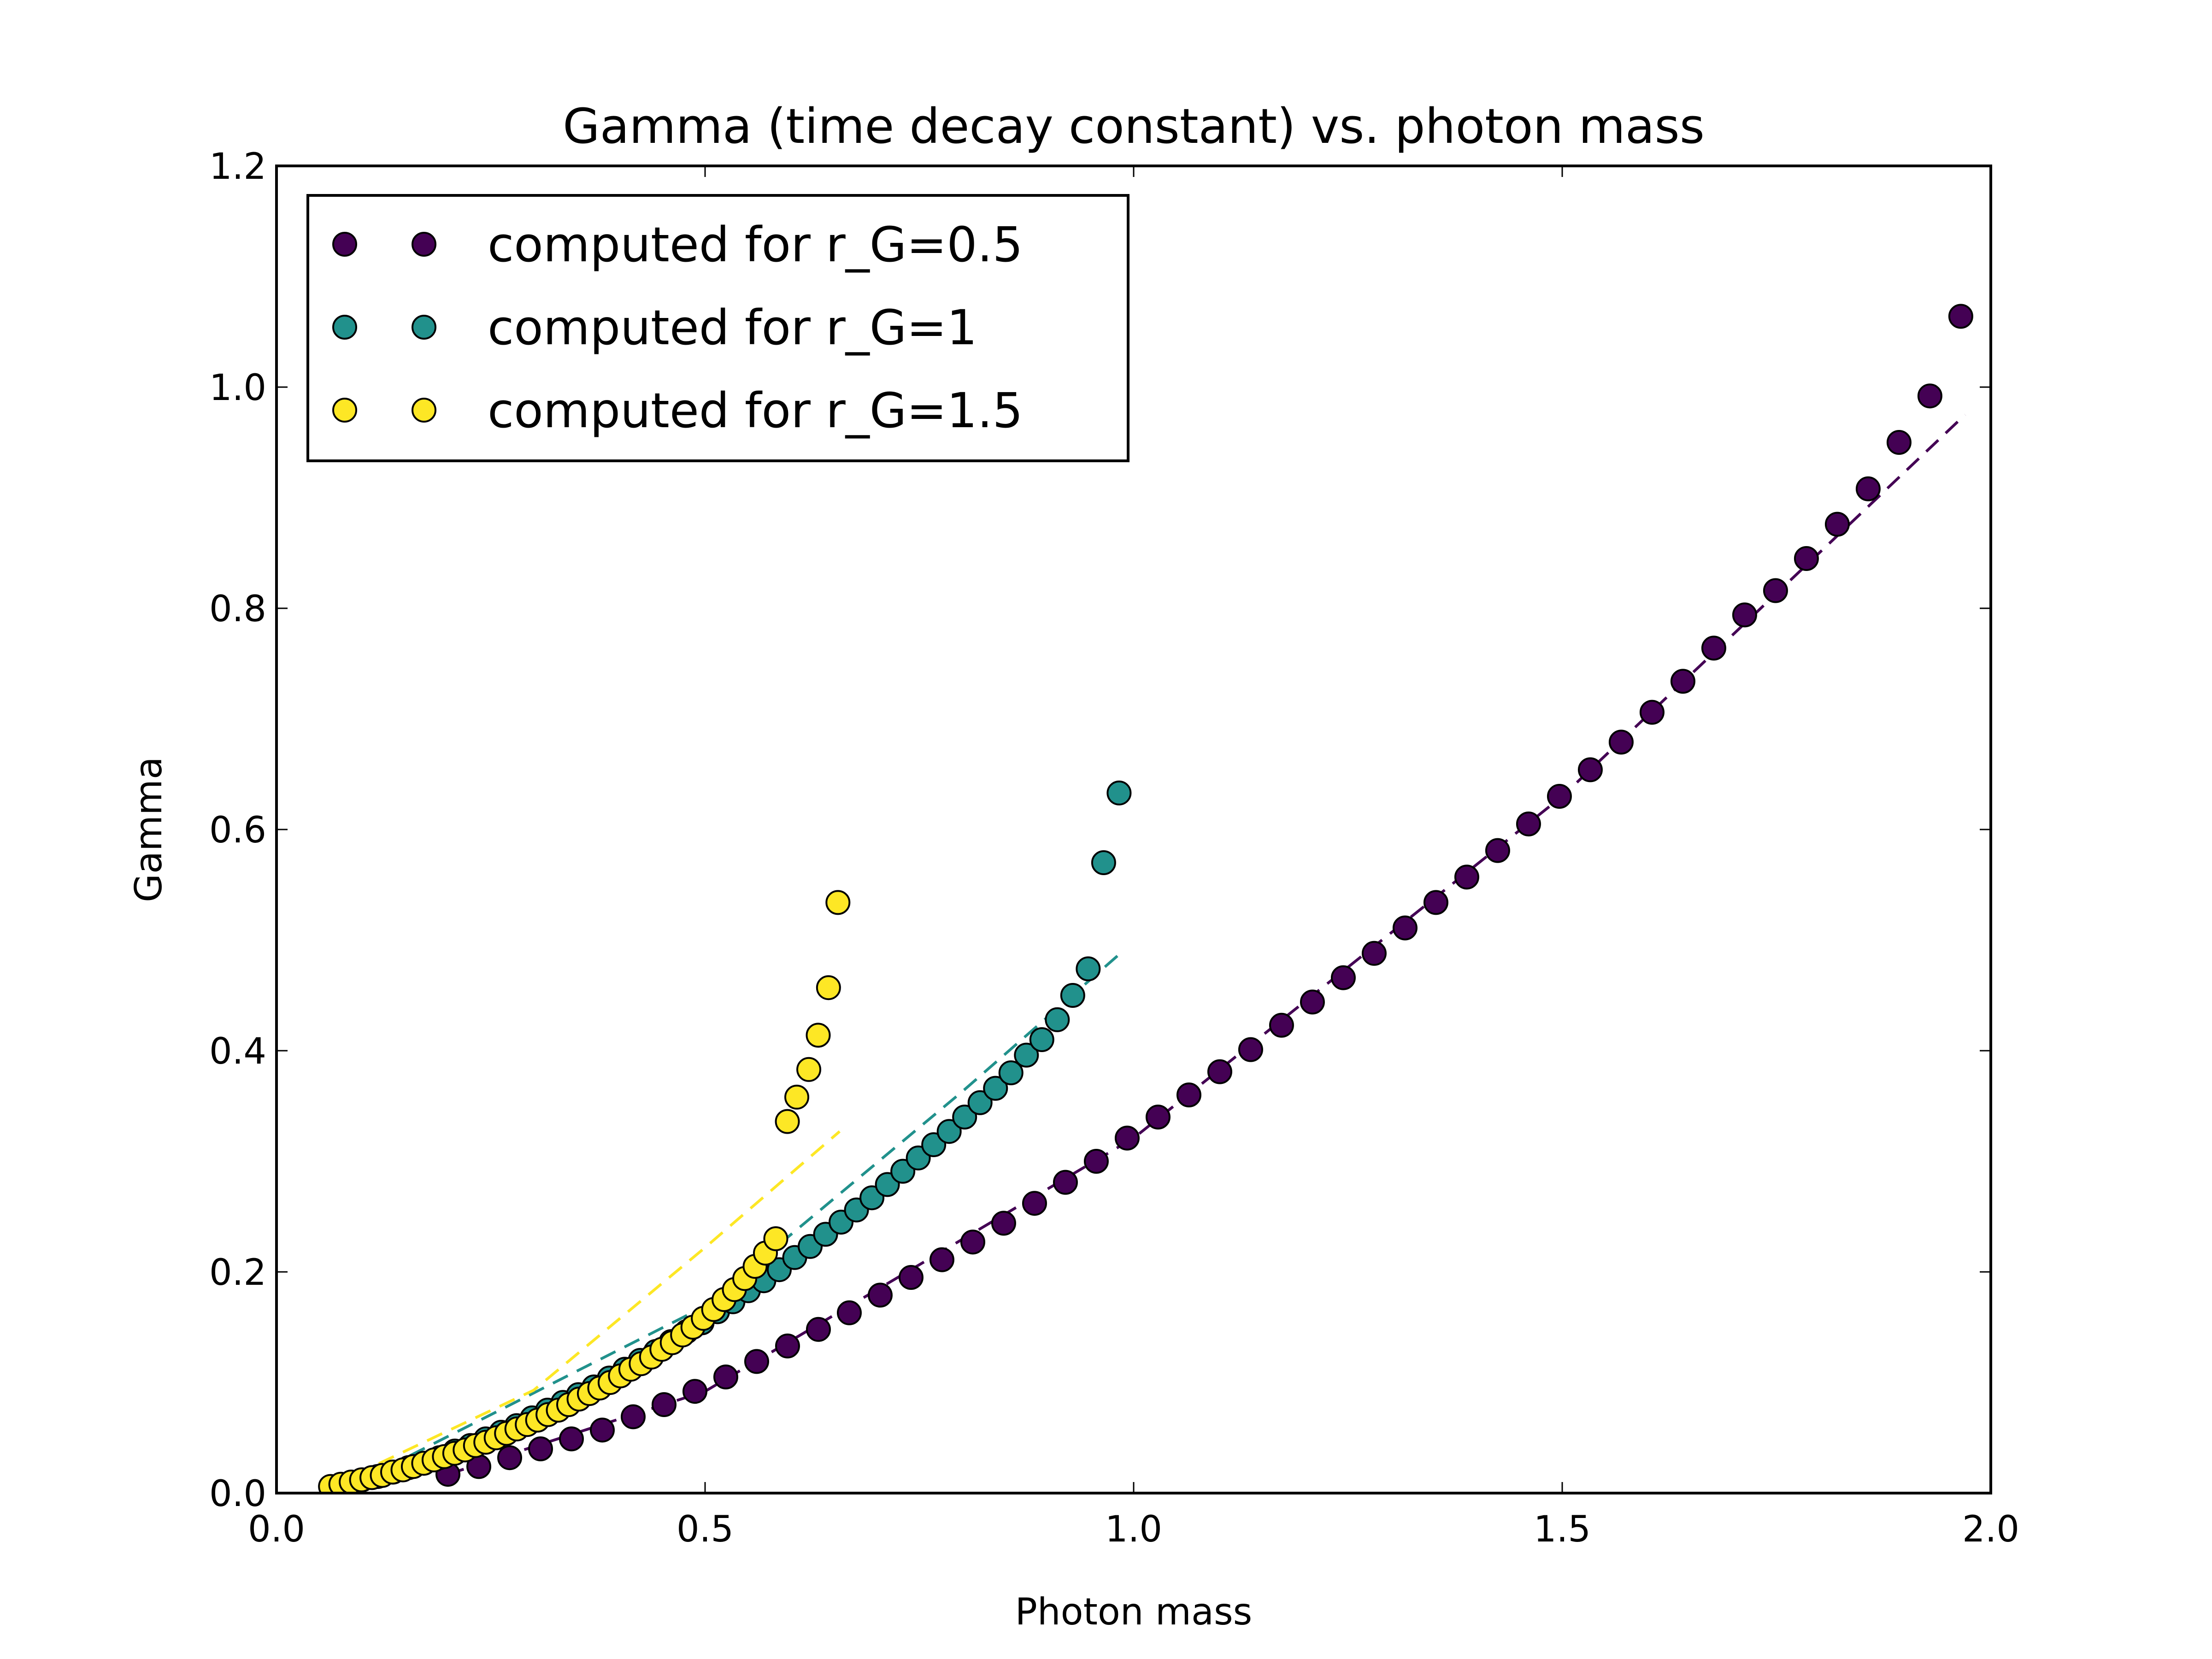 Image resolution: width=2212 pixels, height=1659 pixels. I want to click on legend-box, so click(718, 328).